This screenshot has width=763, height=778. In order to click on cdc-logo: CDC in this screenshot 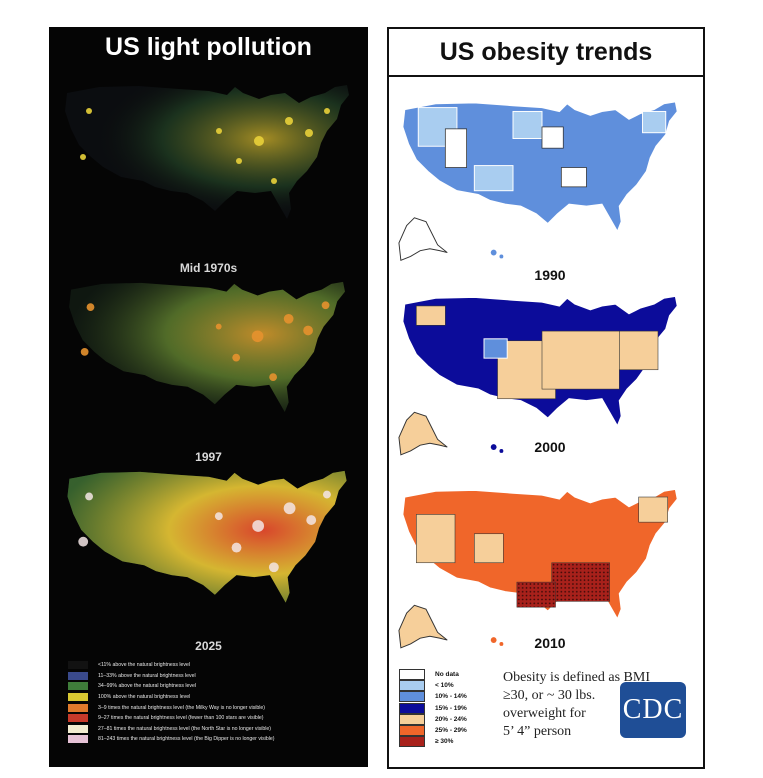, I will do `click(653, 710)`.